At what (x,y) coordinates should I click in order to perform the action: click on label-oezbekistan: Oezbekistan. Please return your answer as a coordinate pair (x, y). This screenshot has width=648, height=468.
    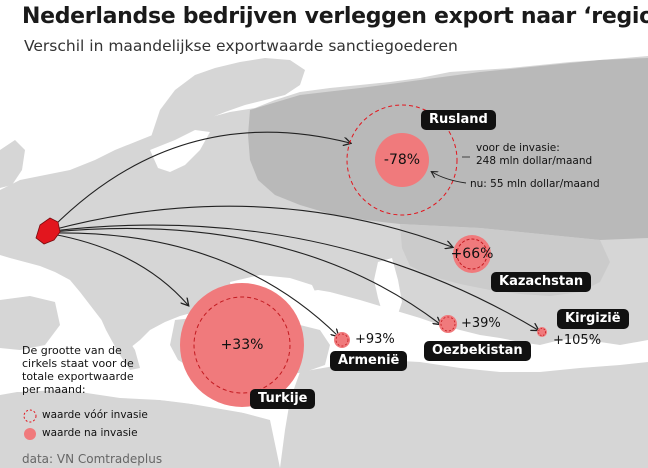
    Looking at the image, I should click on (477, 351).